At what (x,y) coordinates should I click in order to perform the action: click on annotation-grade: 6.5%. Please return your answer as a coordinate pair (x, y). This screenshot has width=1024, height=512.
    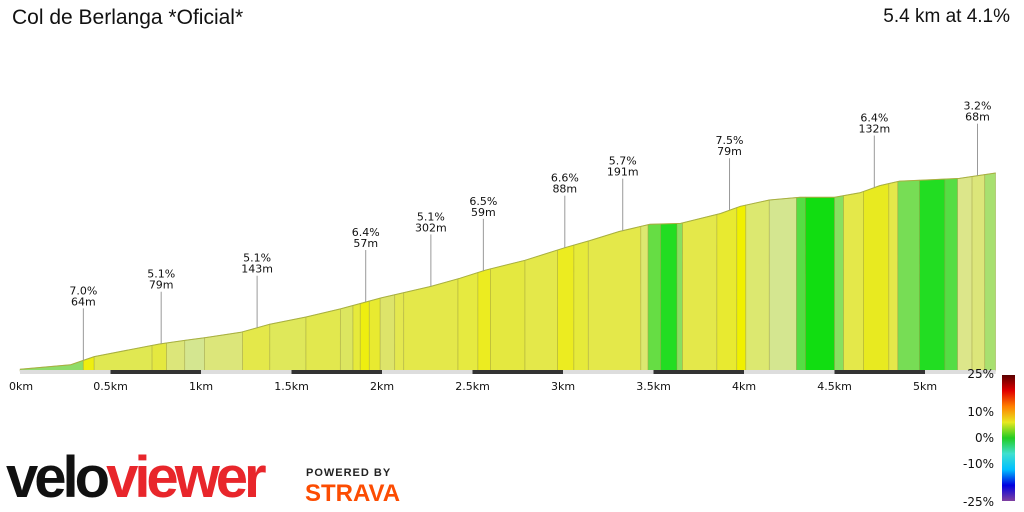
    Looking at the image, I should click on (483, 201).